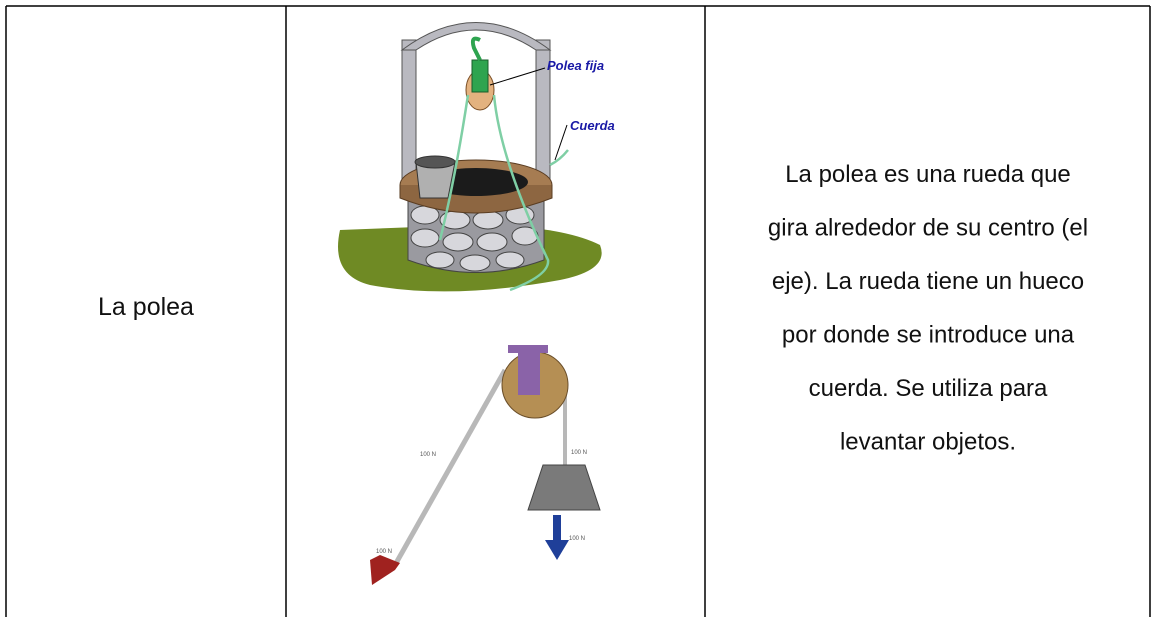  Describe the element at coordinates (928, 281) in the screenshot. I see `description-line: eje). La rueda tiene un hueco` at that location.